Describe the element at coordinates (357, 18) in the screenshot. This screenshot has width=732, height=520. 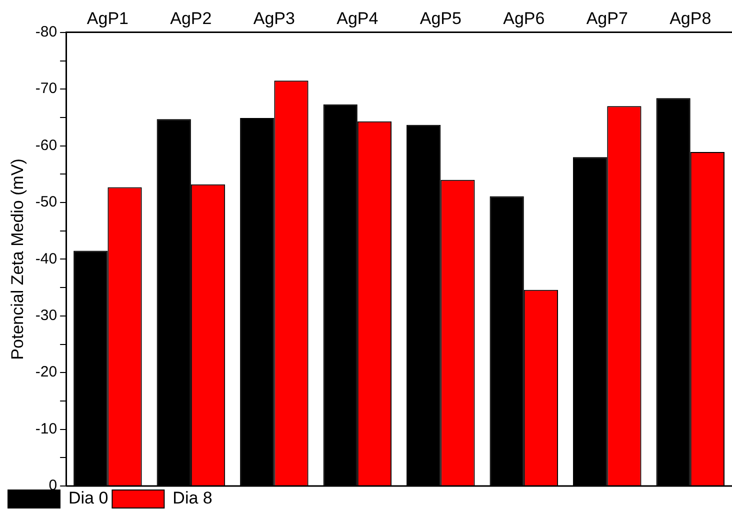
I see `x-tick-label: AgP4` at that location.